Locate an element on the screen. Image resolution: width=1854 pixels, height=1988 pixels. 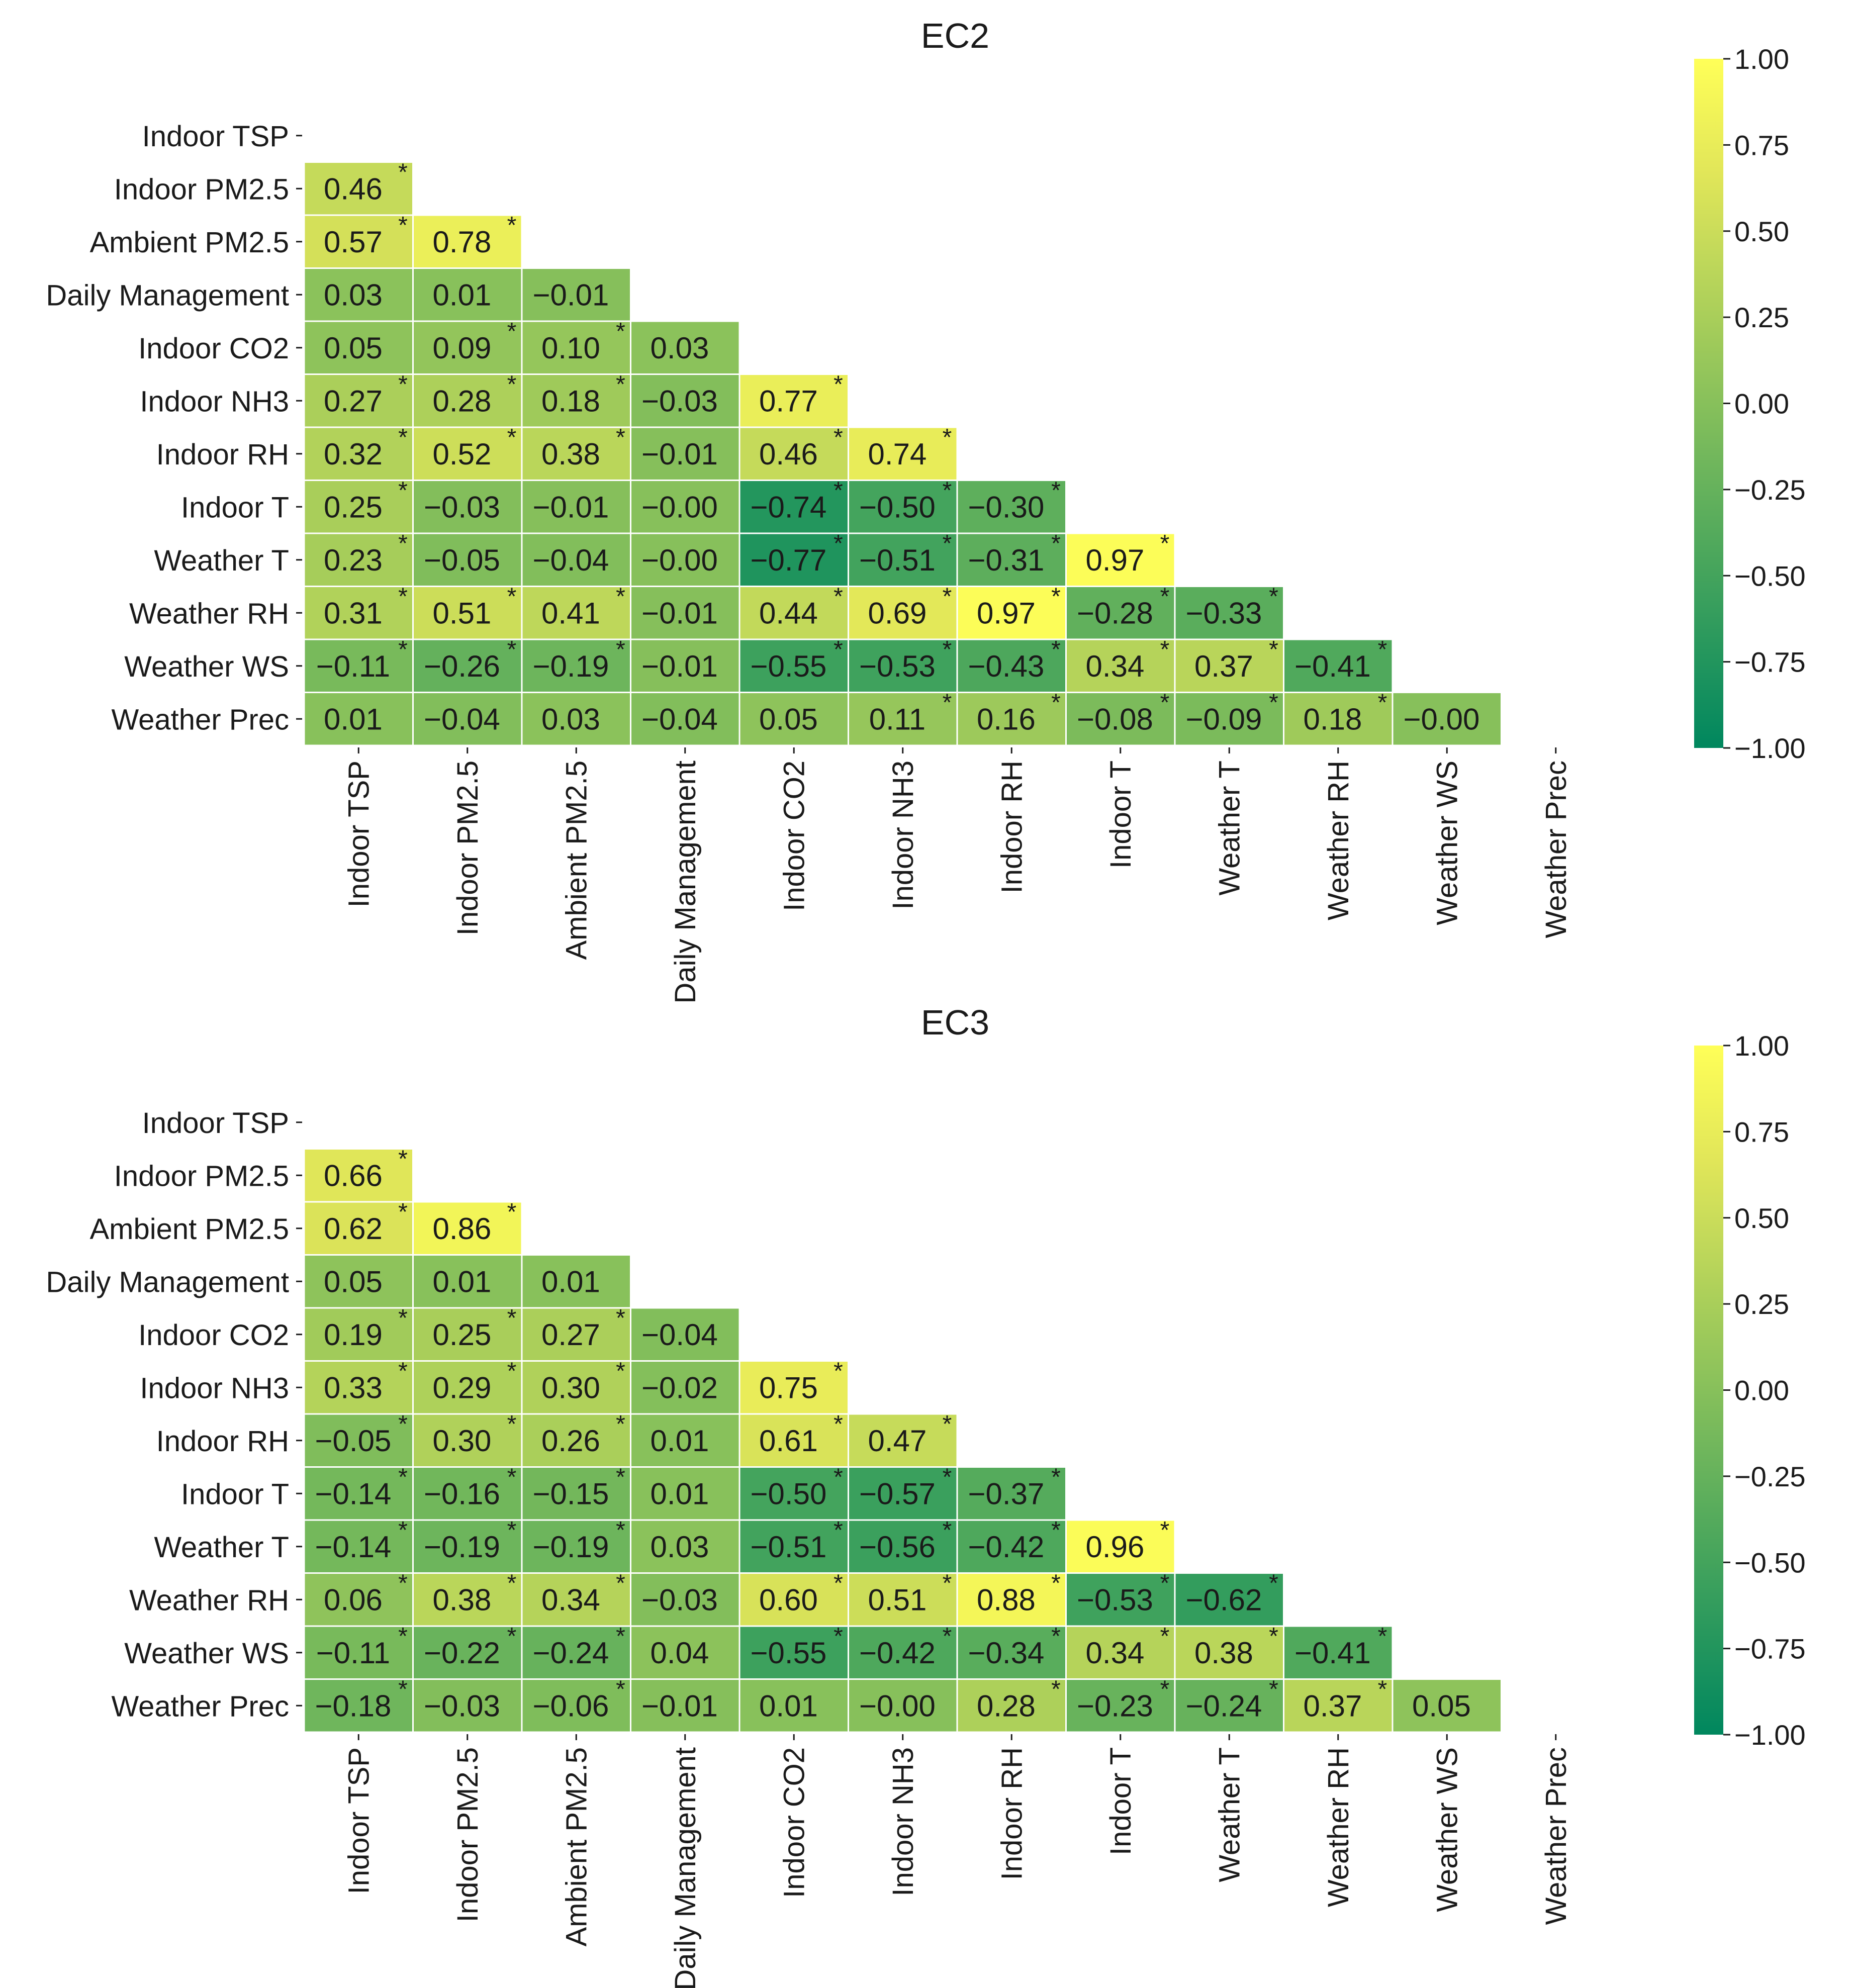
cell-value: 0.11 is located at coordinates (897, 719).